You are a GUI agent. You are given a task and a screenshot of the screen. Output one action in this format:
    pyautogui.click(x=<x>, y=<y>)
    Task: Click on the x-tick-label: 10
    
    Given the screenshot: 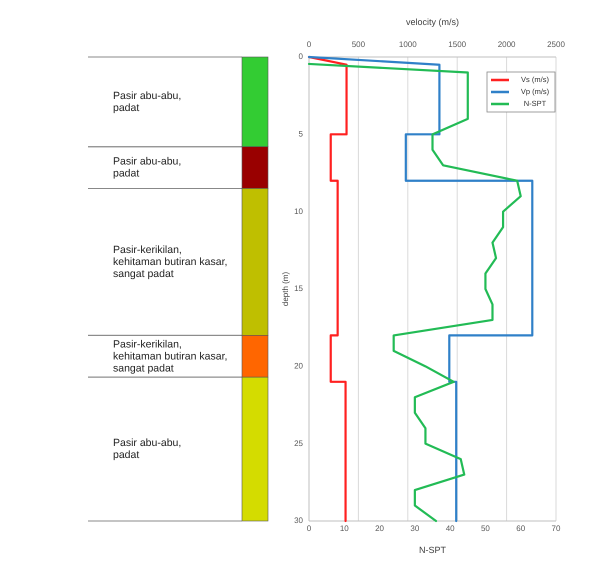 What is the action you would take?
    pyautogui.click(x=345, y=528)
    